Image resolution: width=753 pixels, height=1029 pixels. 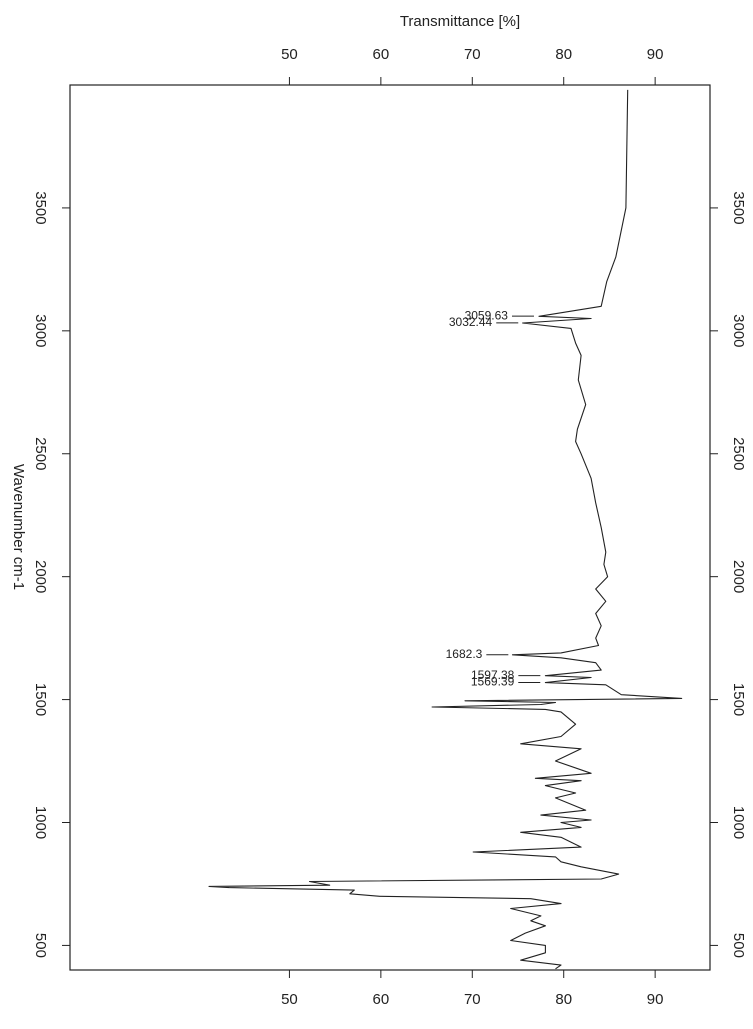 What do you see at coordinates (563, 999) in the screenshot?
I see `x-tick-label: 80` at bounding box center [563, 999].